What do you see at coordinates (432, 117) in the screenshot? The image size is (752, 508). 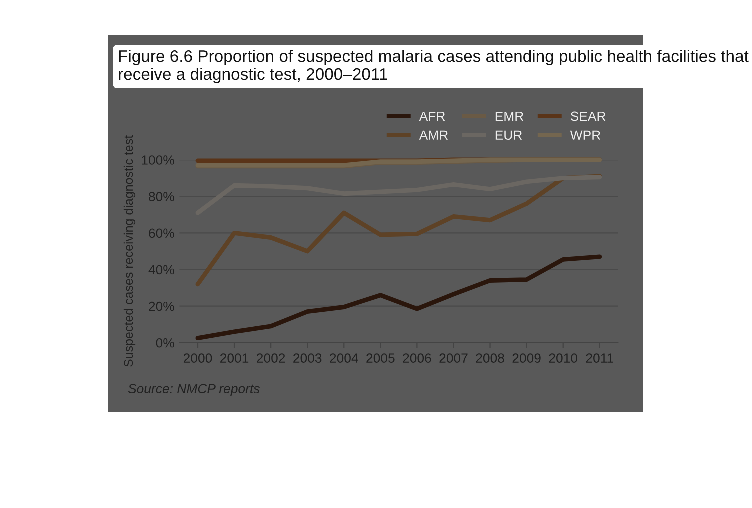 I see `legend-label: AFR` at bounding box center [432, 117].